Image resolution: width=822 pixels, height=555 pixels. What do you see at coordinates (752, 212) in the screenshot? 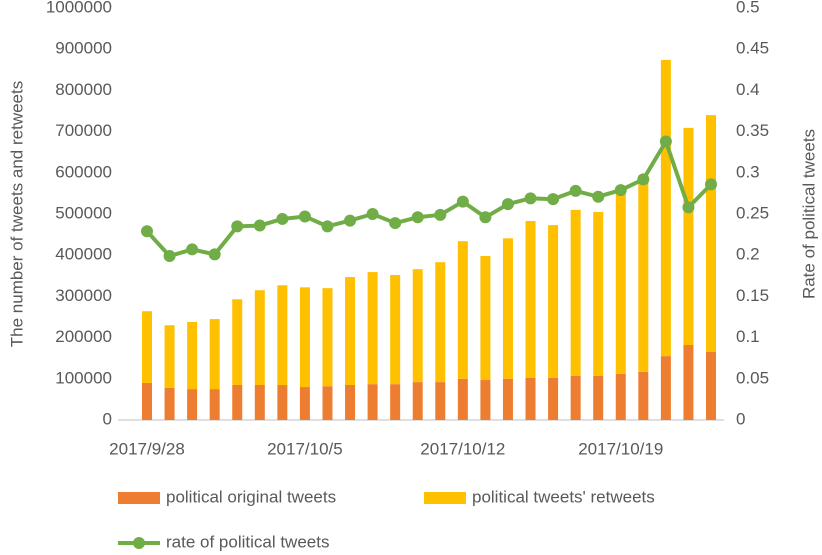
I see `y2-tick-label: 0.25` at bounding box center [752, 212].